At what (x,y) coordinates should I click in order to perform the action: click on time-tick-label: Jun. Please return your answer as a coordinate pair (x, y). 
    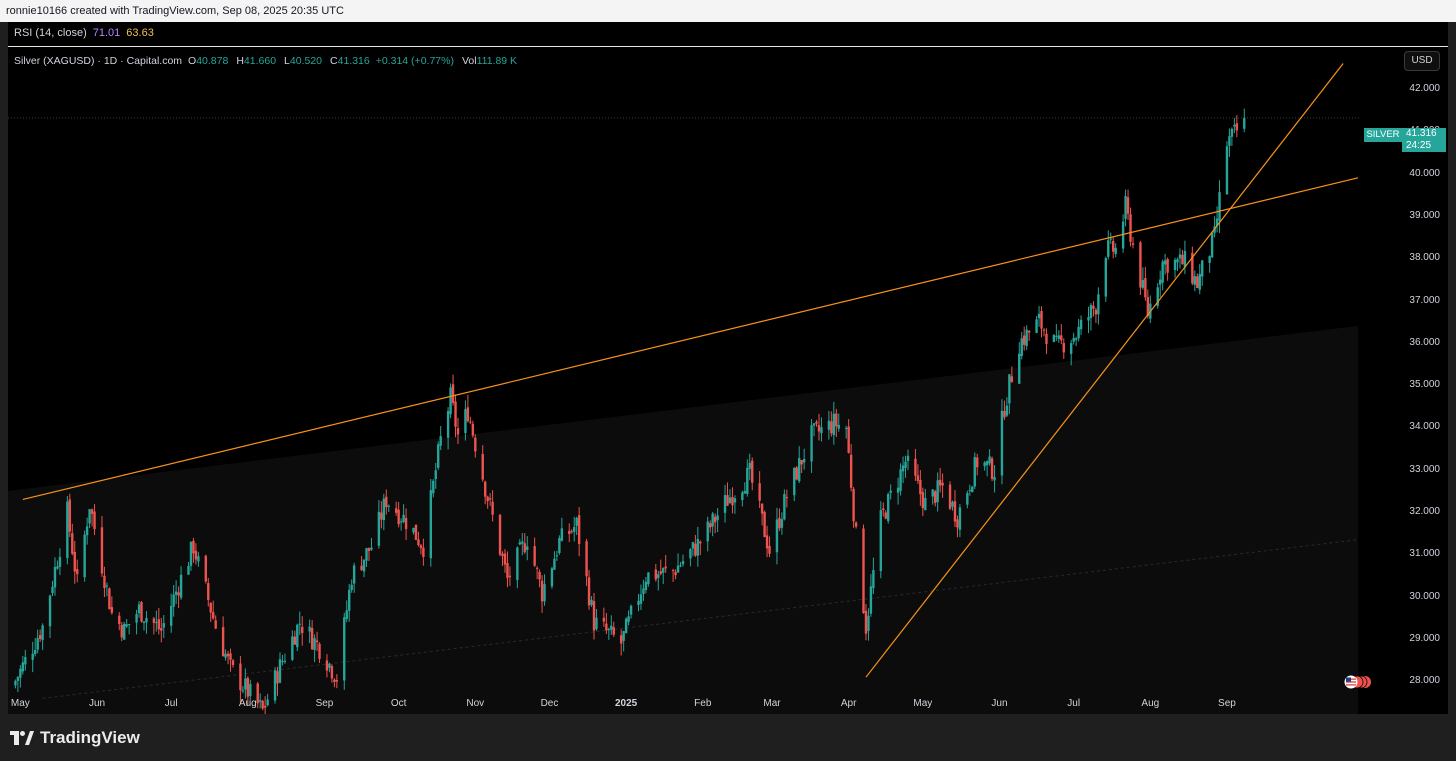
    Looking at the image, I should click on (97, 703).